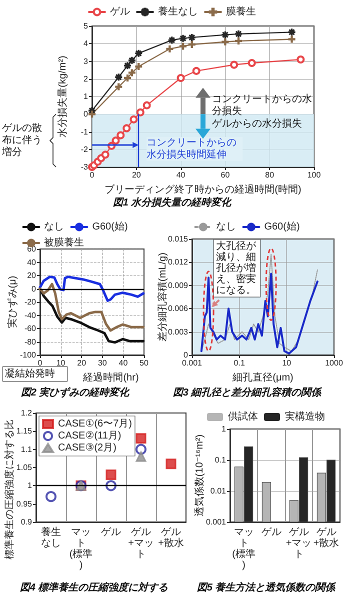  What do you see at coordinates (192, 363) in the screenshot?
I see `x-tick-label: 0.001` at bounding box center [192, 363].